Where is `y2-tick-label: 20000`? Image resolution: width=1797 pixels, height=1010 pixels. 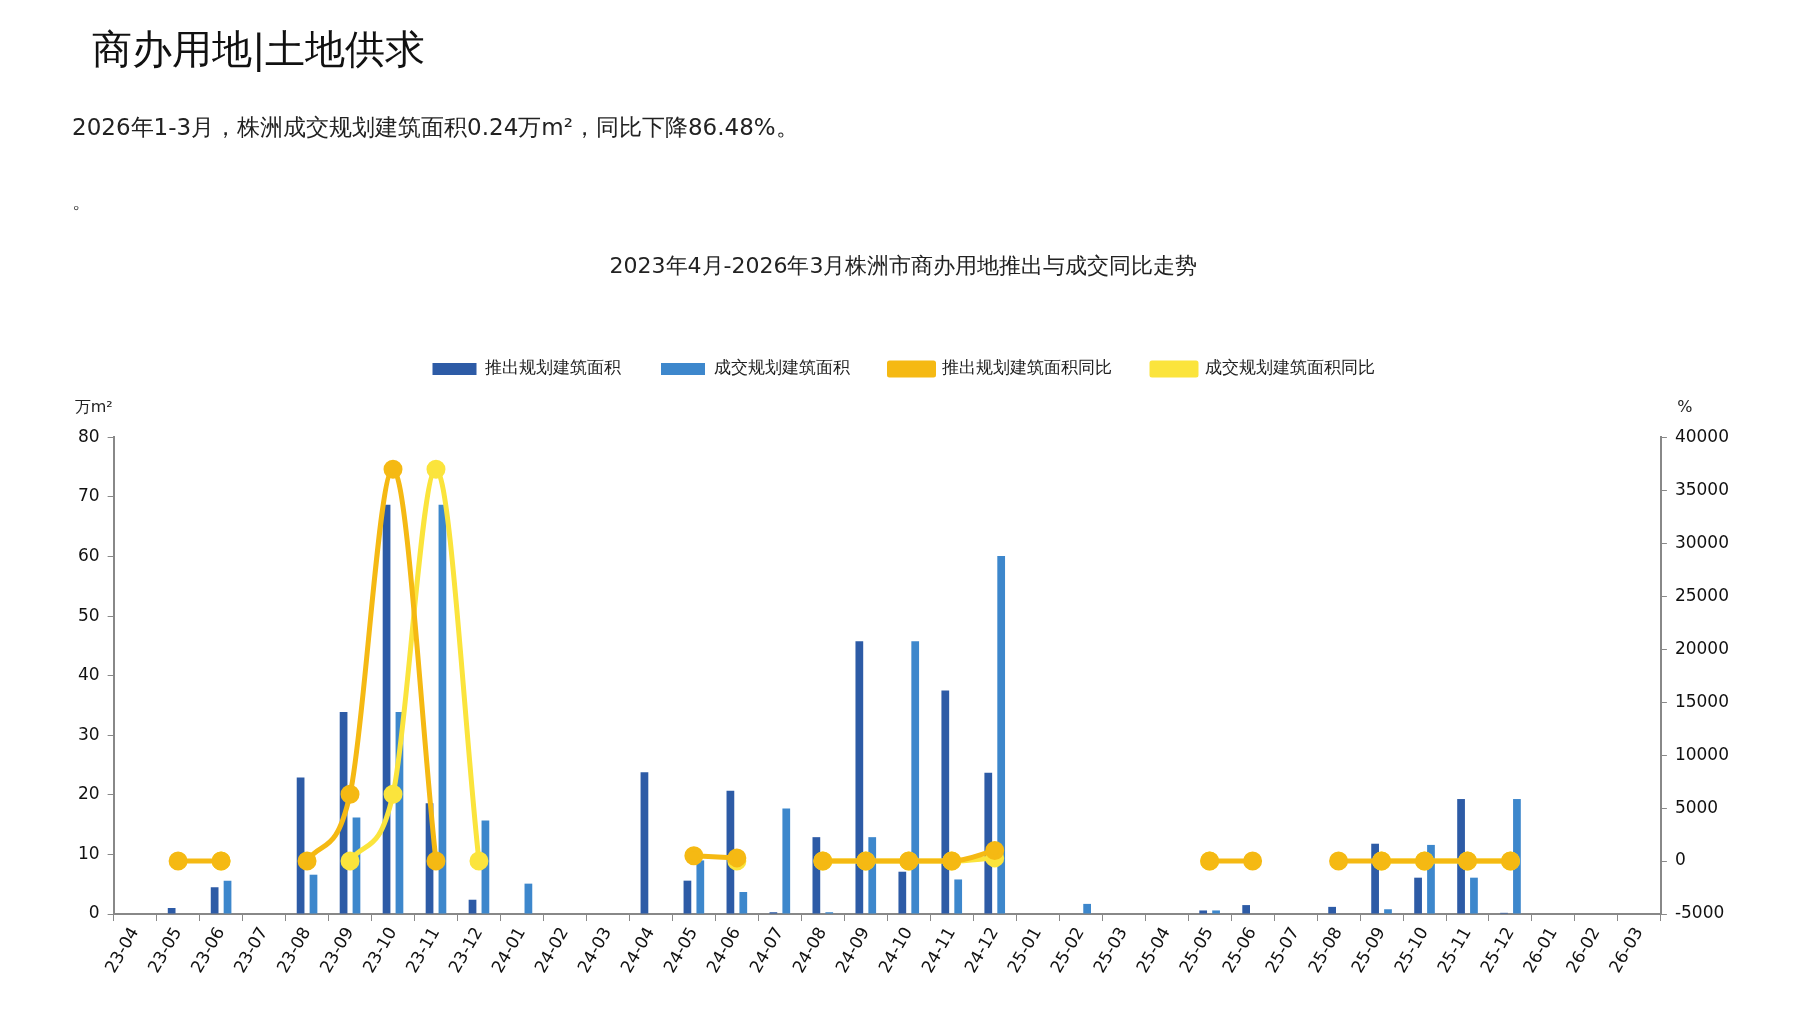 y2-tick-label: 20000 is located at coordinates (1702, 647).